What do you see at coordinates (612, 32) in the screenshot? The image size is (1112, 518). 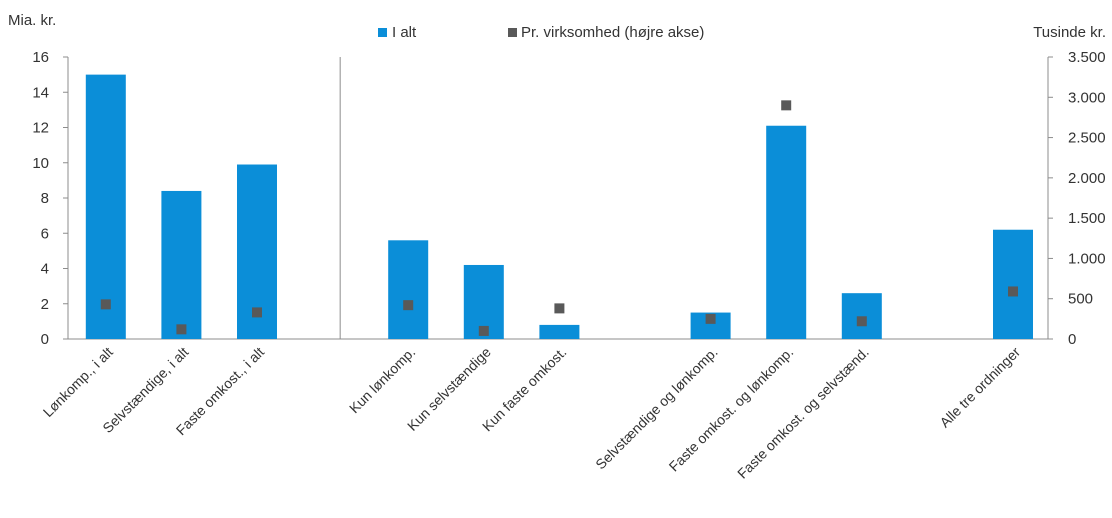 I see `legend-label-markers: Pr. virksomhed (højre akse)` at bounding box center [612, 32].